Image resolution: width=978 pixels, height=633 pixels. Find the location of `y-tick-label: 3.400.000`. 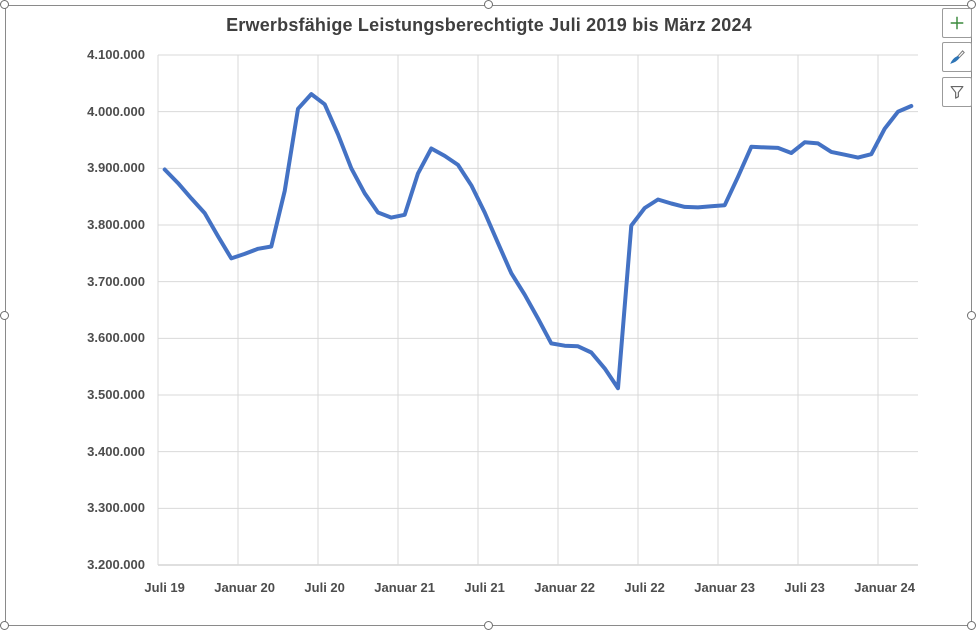

y-tick-label: 3.400.000 is located at coordinates (116, 451).